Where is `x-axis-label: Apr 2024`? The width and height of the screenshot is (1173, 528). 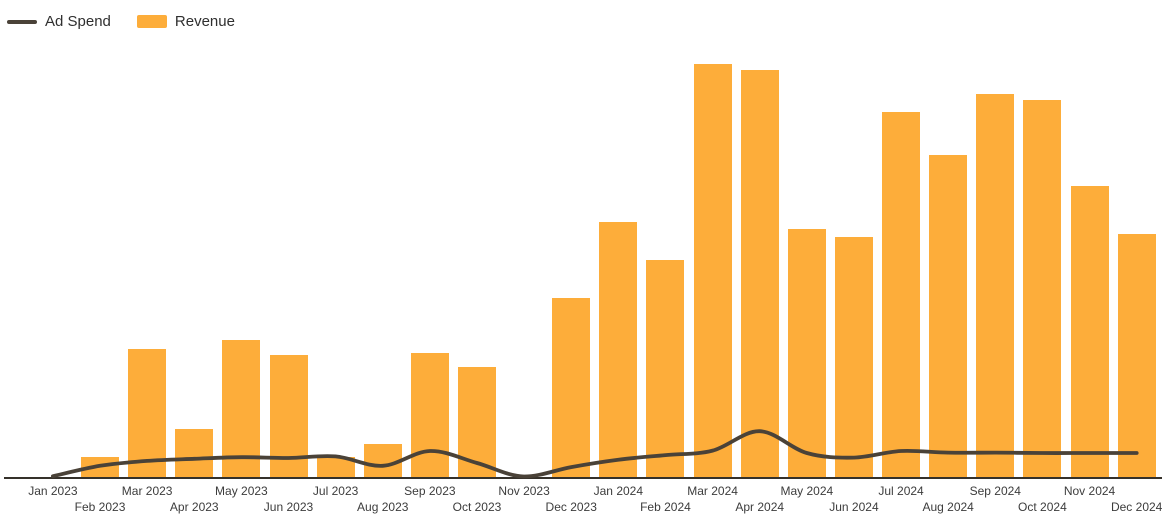
x-axis-label: Apr 2024 is located at coordinates (760, 507).